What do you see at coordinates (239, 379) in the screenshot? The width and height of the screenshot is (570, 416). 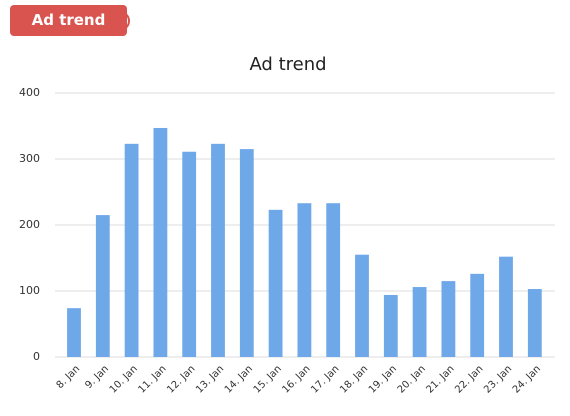 I see `x-tick-label: 14. Jan` at bounding box center [239, 379].